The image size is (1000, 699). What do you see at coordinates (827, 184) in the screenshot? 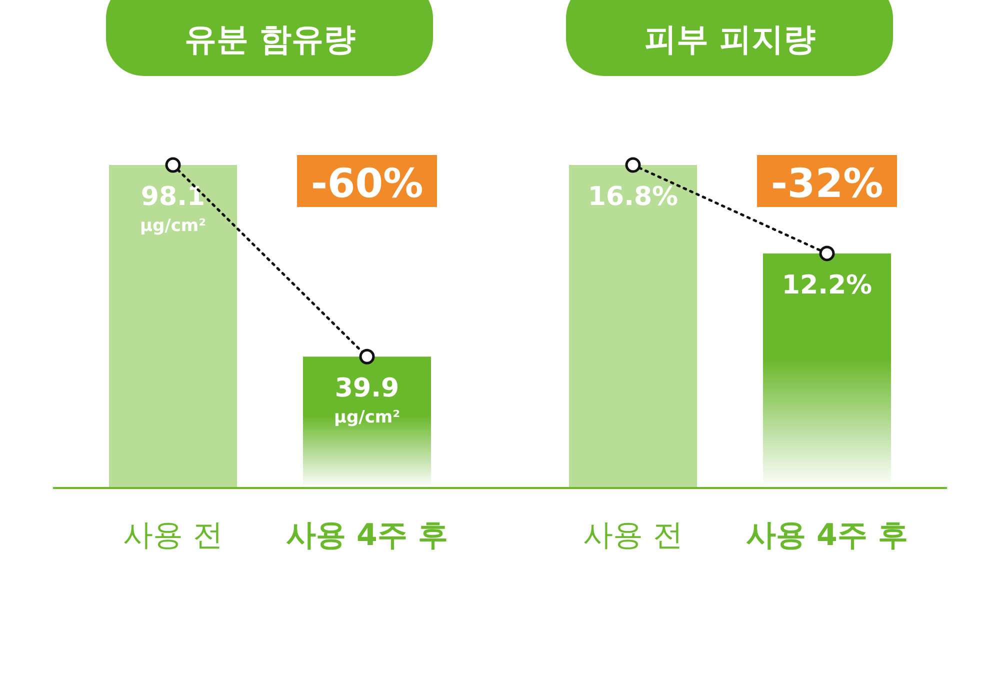
I see `annotation: -32%` at bounding box center [827, 184].